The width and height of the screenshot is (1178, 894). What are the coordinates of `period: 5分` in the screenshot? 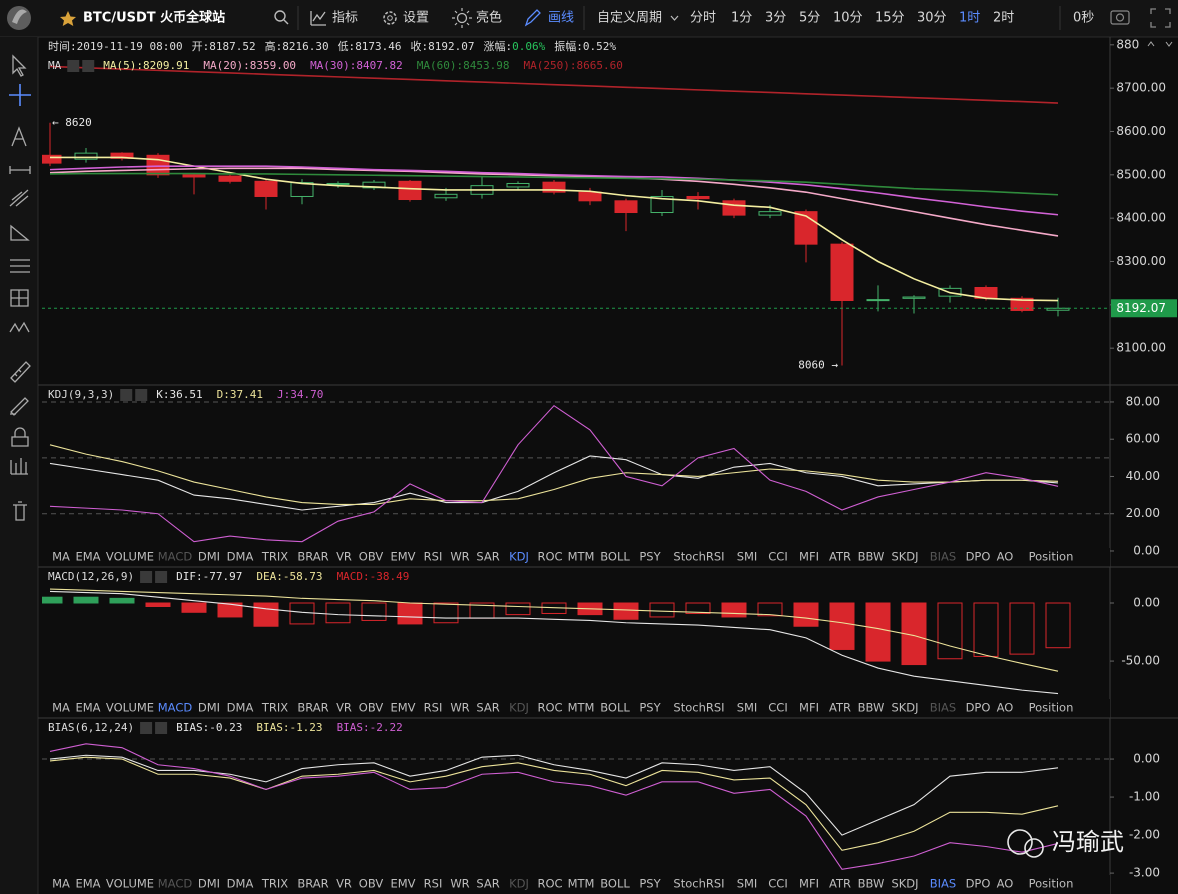 It's located at (809, 18).